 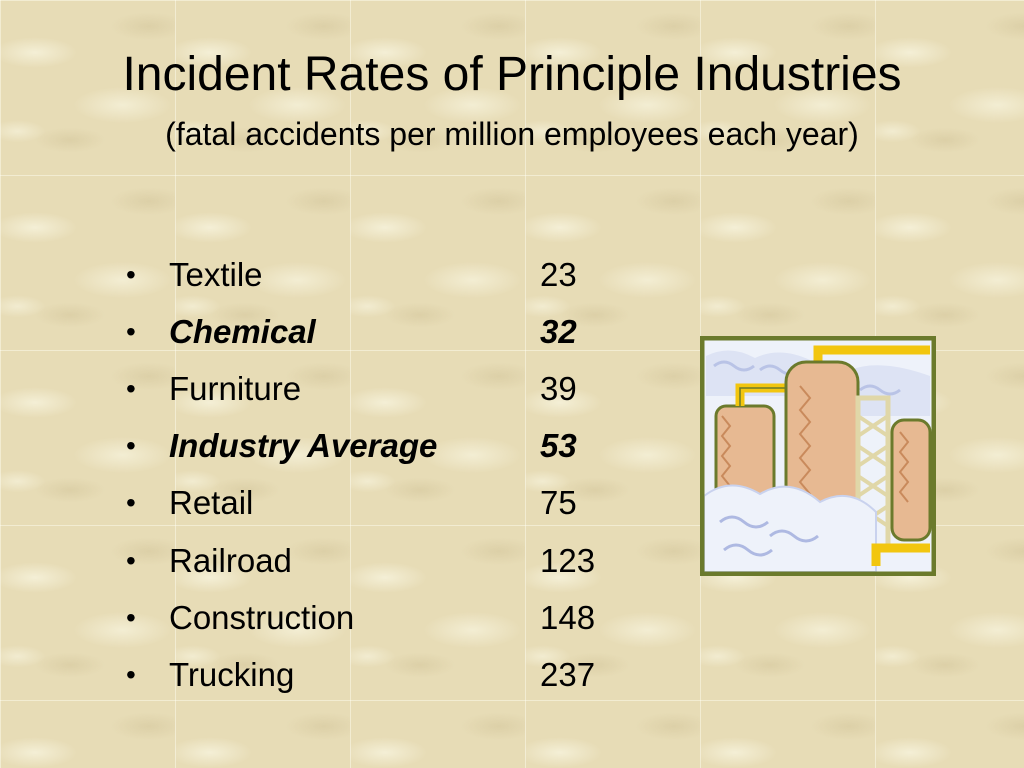 I want to click on industry-label: Retail, so click(x=211, y=503).